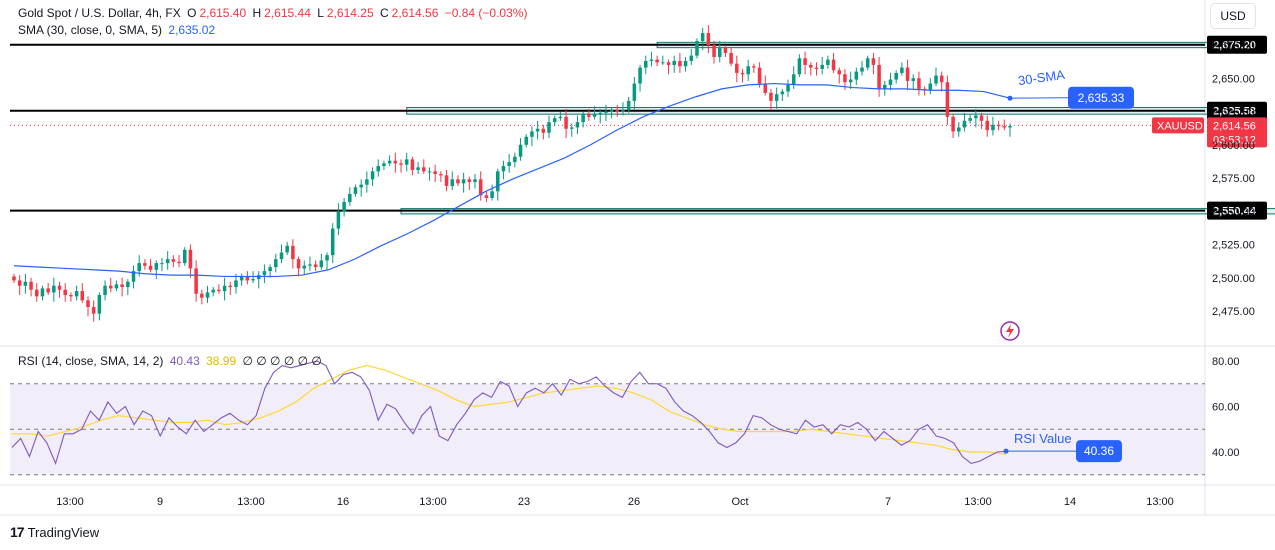  I want to click on change-value: −0.84 (−0.03%), so click(486, 13).